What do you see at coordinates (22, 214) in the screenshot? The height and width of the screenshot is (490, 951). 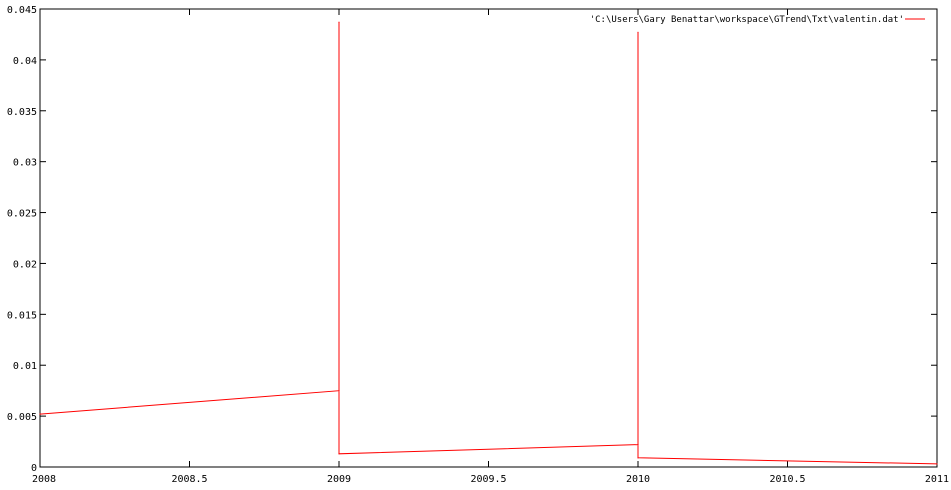 I see `y-tick-label: 0.025` at bounding box center [22, 214].